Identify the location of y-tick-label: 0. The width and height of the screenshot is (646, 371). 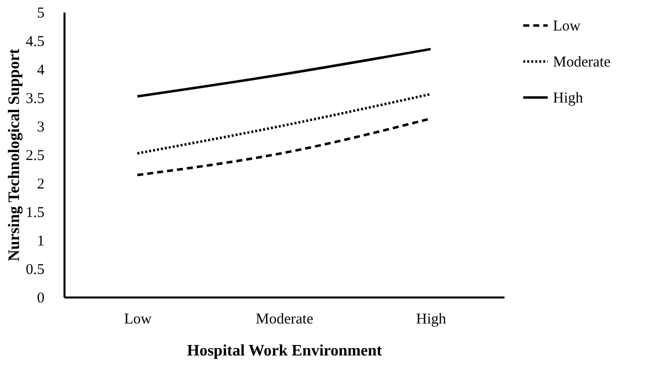
(40, 298).